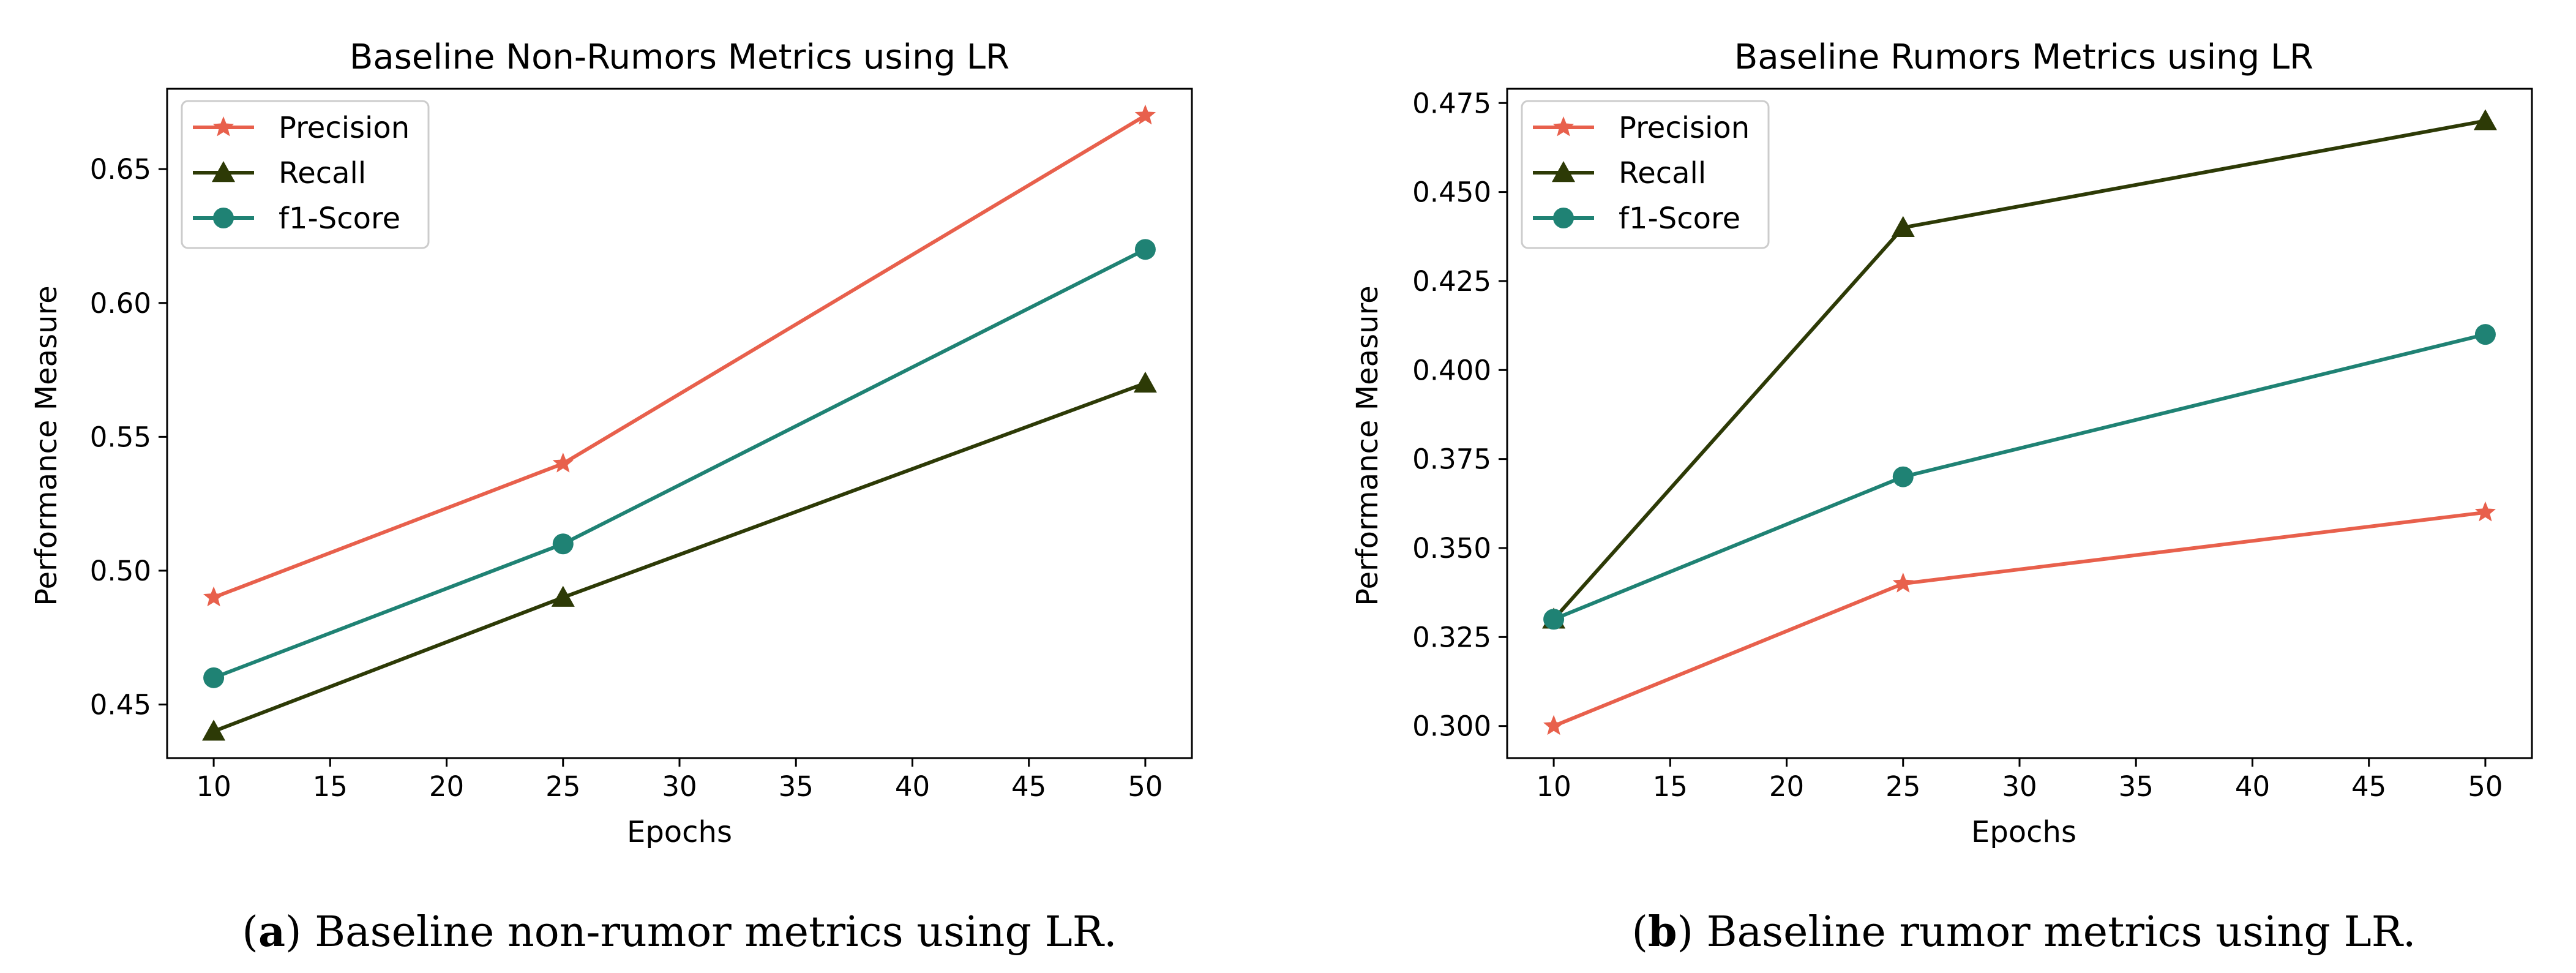 The image size is (2576, 973). What do you see at coordinates (271, 932) in the screenshot?
I see `caption-letter: a` at bounding box center [271, 932].